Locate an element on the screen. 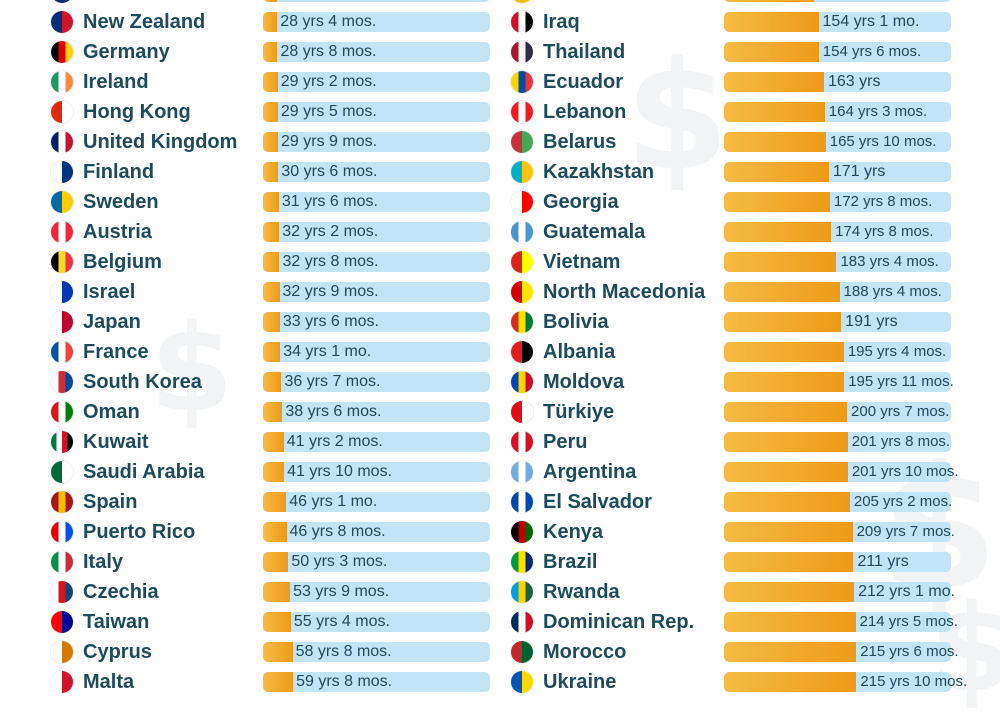  bar-row-argentina: Argentina 201 yrs 10 mos. is located at coordinates (500, 472).